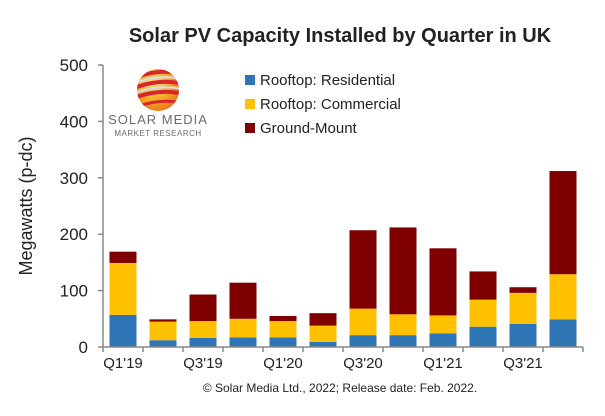  What do you see at coordinates (330, 104) in the screenshot?
I see `legend-label: Rooftop: Commercial` at bounding box center [330, 104].